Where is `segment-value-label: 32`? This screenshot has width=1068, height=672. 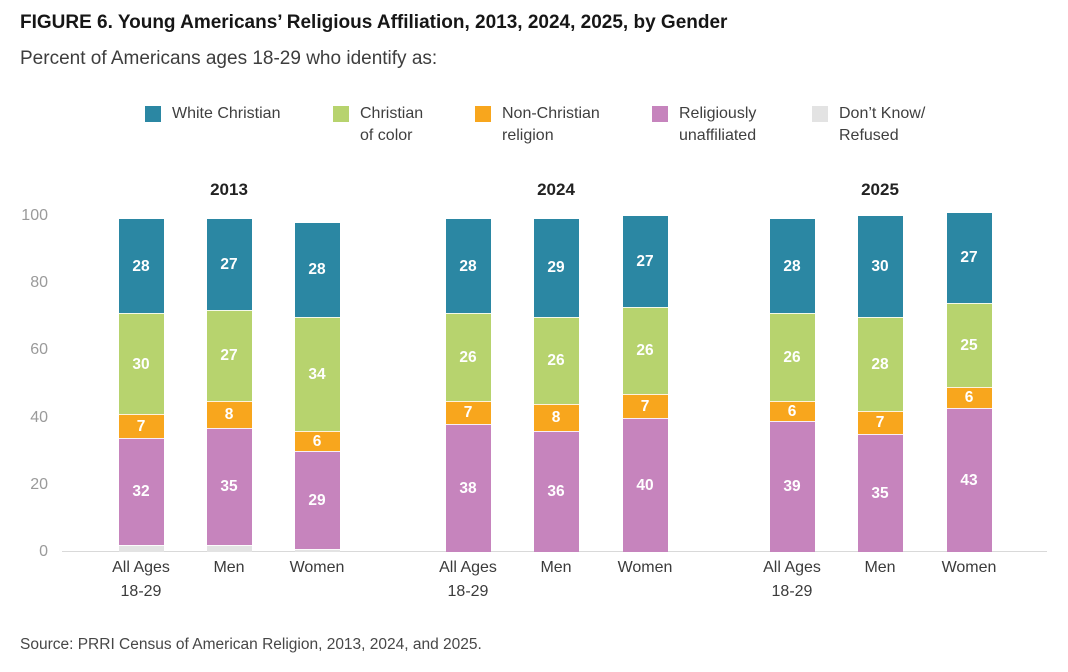
segment-value-label: 32 is located at coordinates (141, 492).